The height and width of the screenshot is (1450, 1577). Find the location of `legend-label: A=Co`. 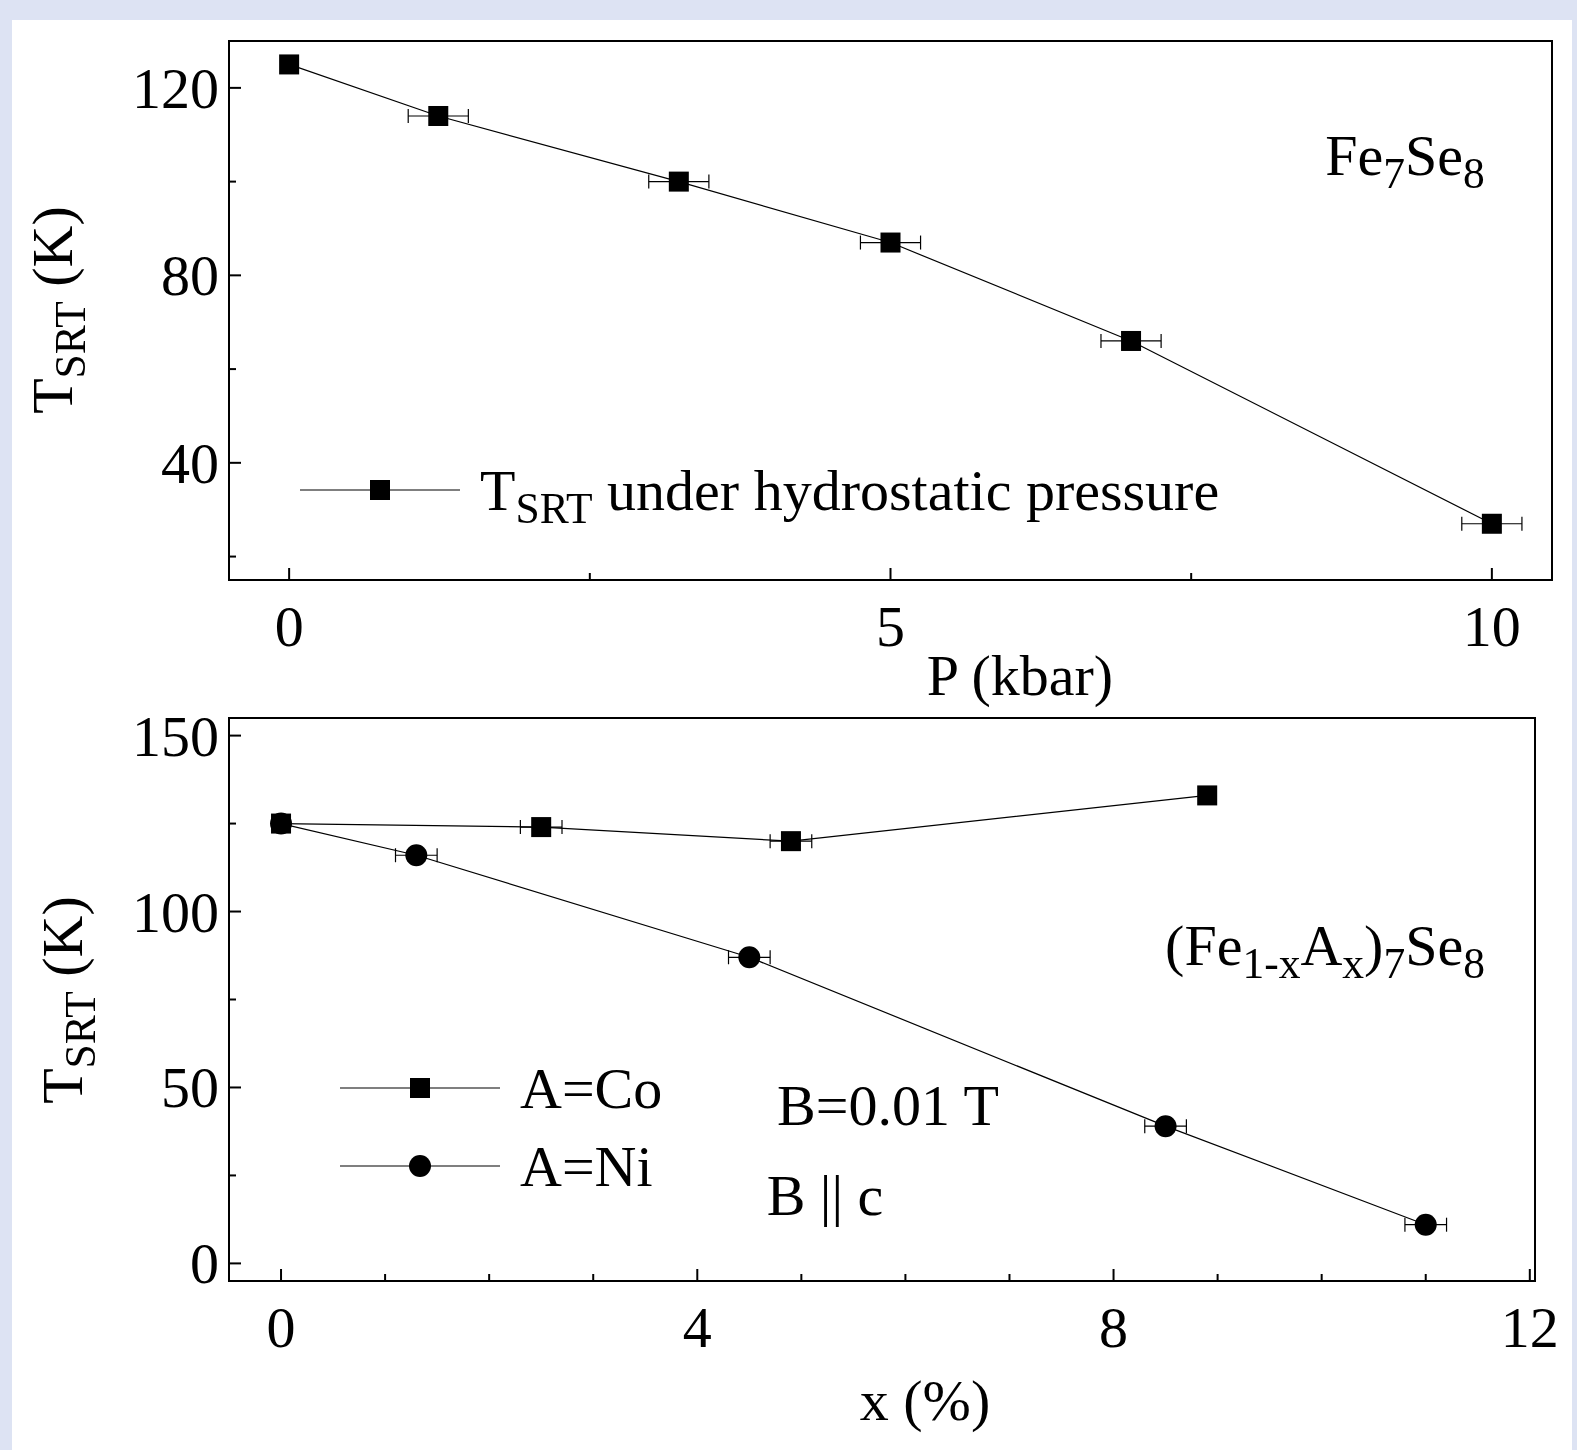

legend-label: A=Co is located at coordinates (591, 1088).